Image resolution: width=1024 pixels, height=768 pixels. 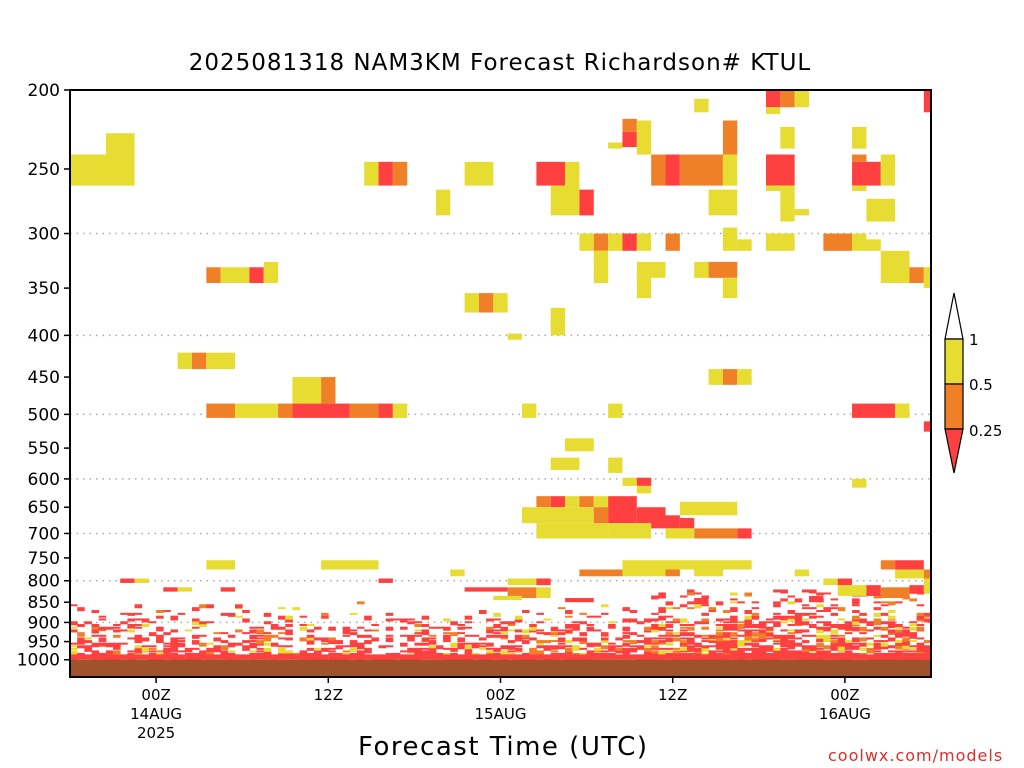 What do you see at coordinates (44, 170) in the screenshot?
I see `y-tick-label: 250` at bounding box center [44, 170].